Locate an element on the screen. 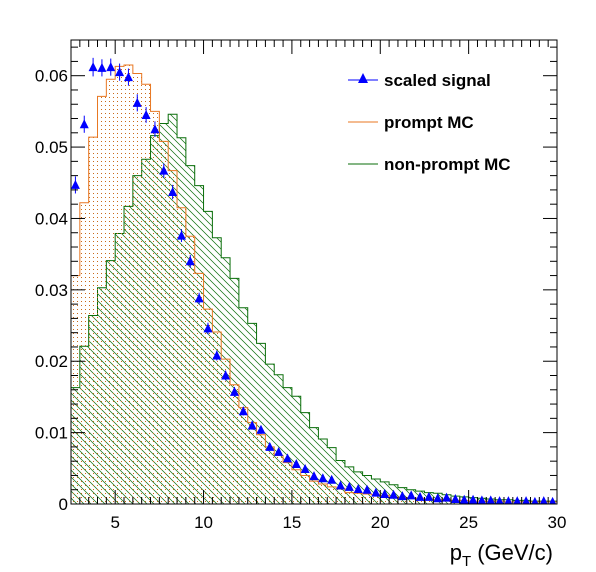 This screenshot has height=572, width=596. y-tick-label: 0.03 is located at coordinates (51, 290).